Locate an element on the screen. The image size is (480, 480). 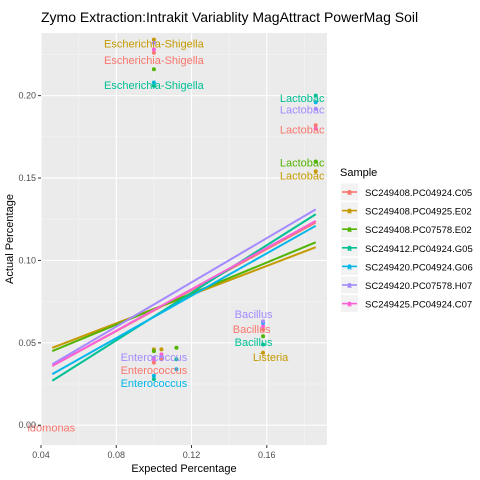
x-axis-label: Expected Percentage is located at coordinates (183, 469).